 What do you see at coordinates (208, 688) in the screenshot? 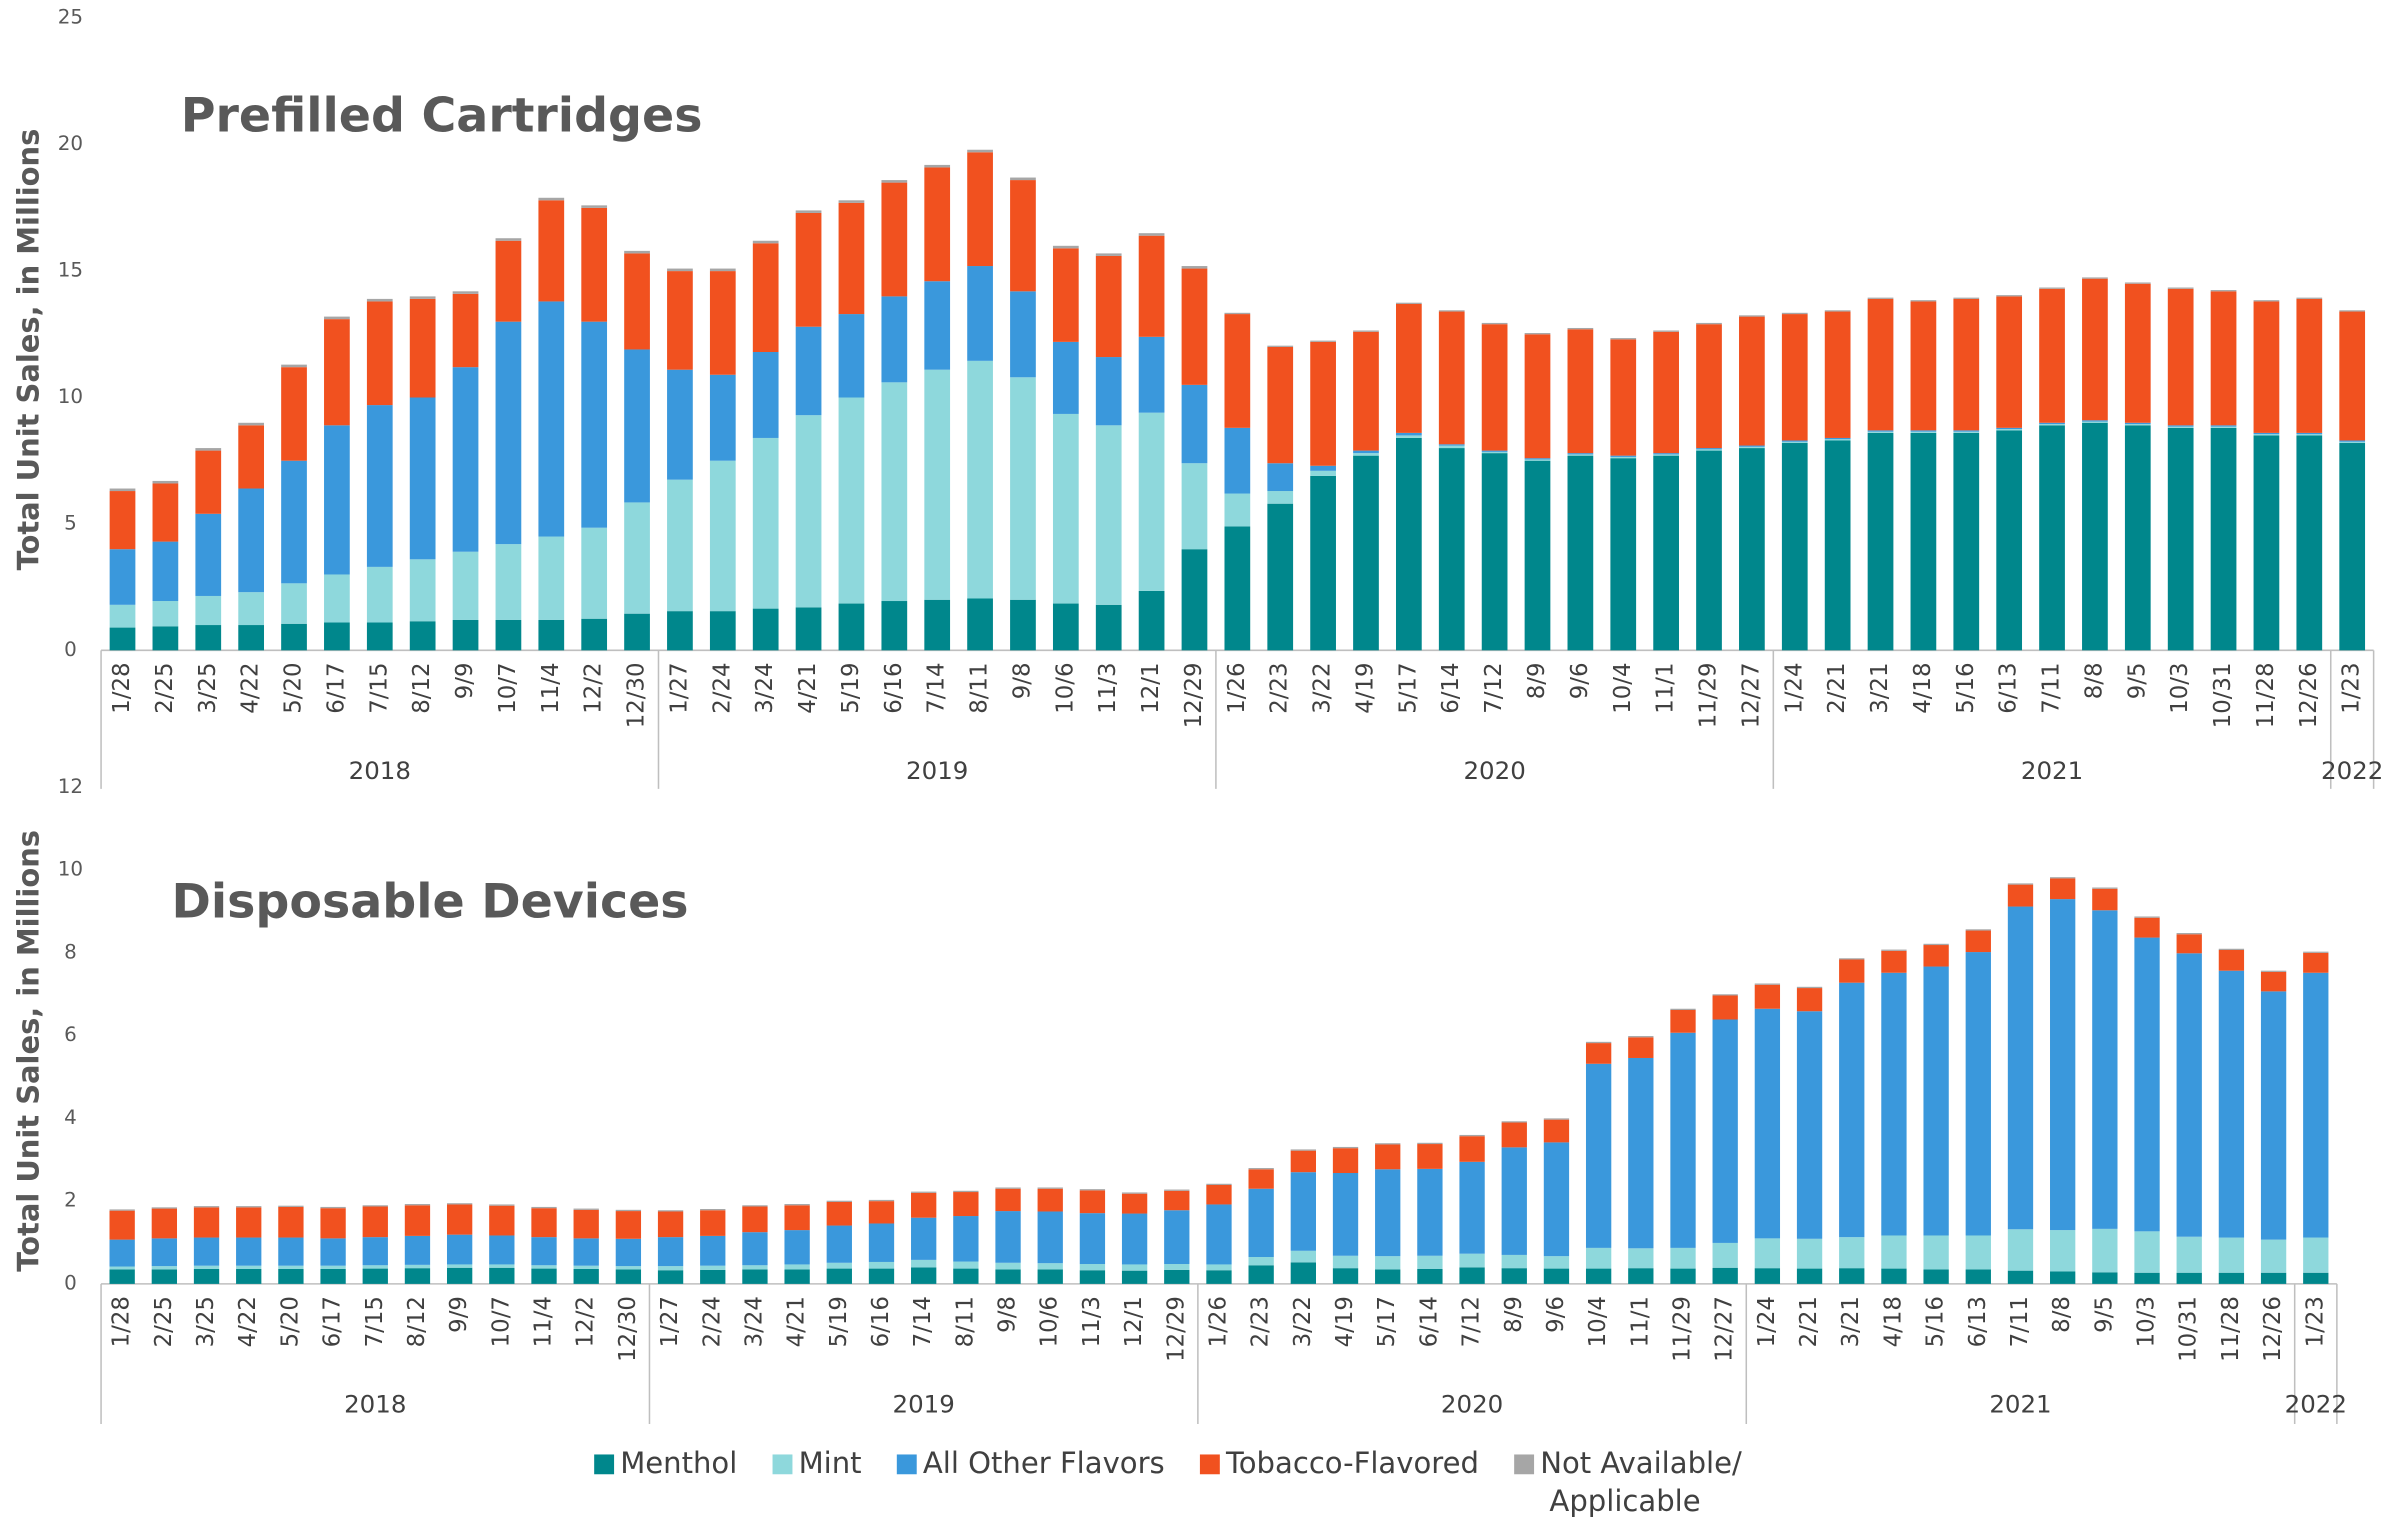
I see `x-tick-label: 3/25` at bounding box center [208, 688].